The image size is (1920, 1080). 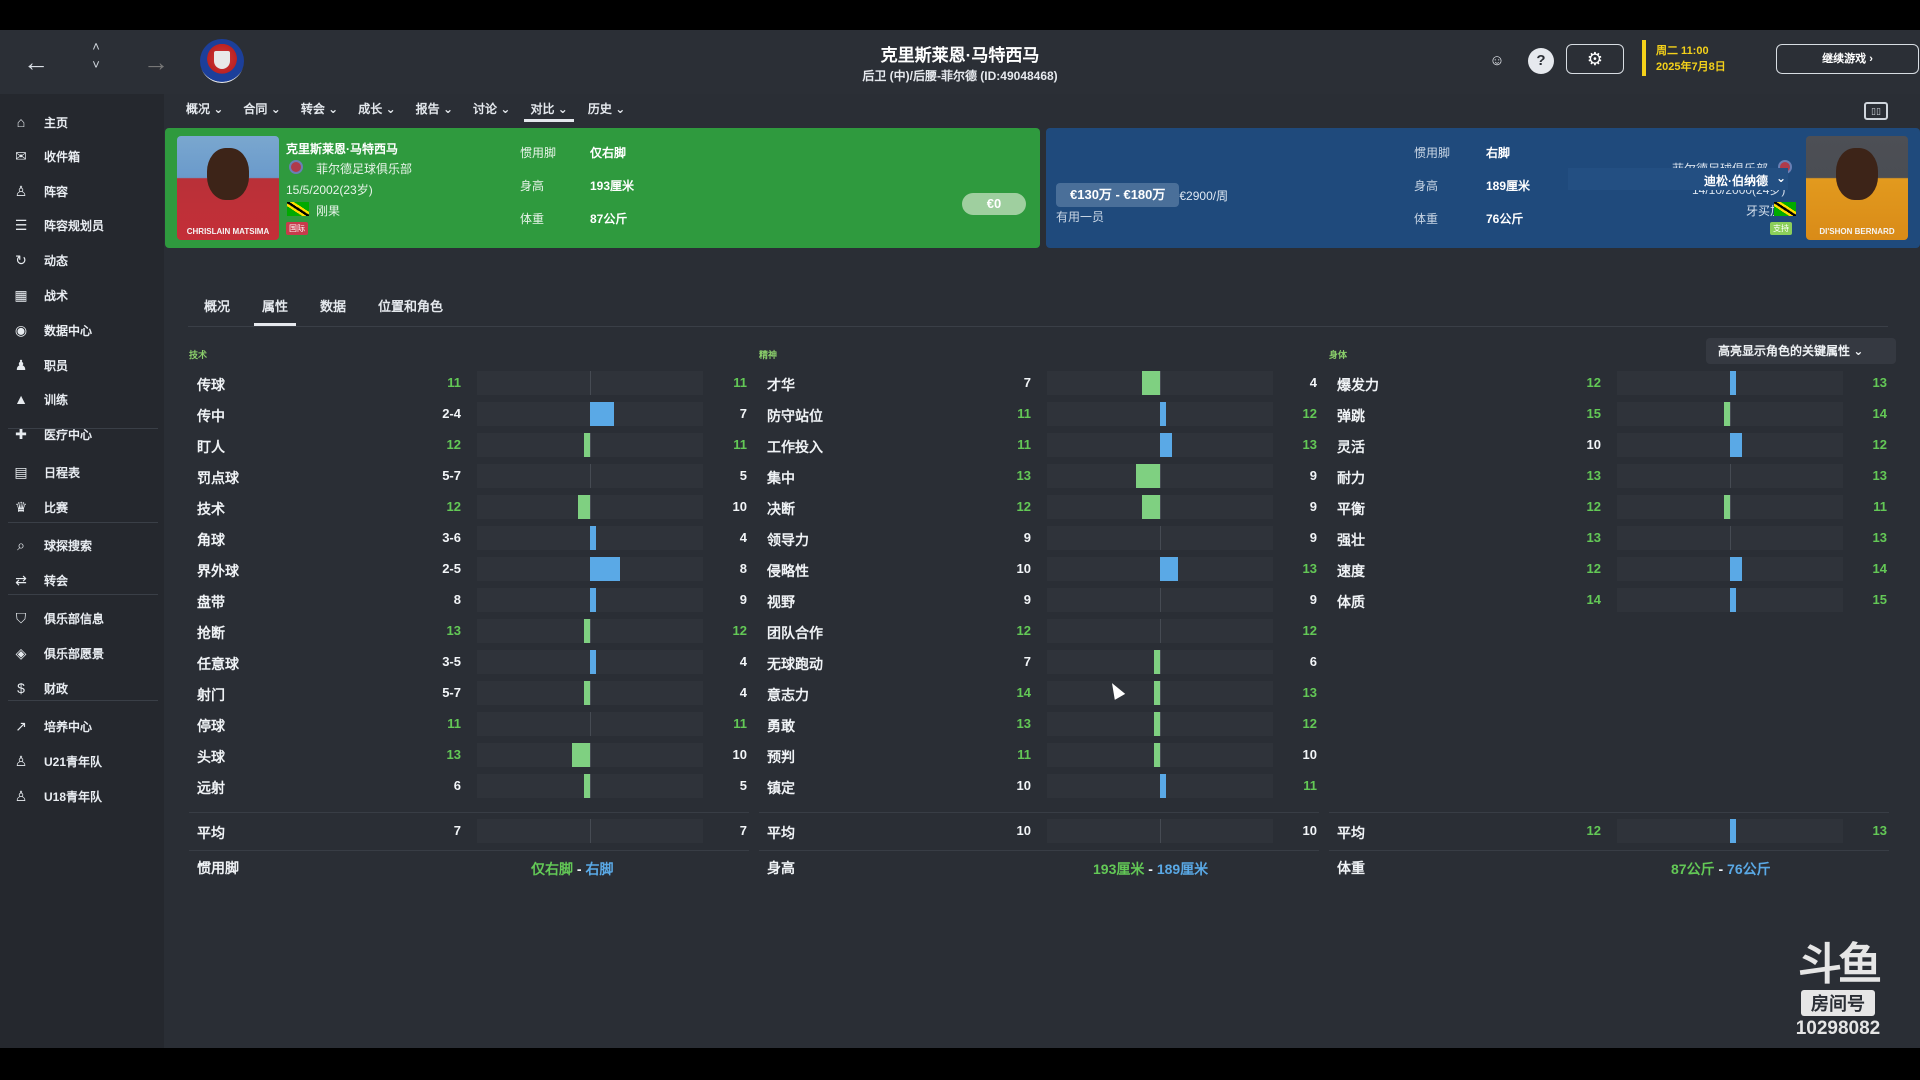 I want to click on attribute-row: 领导力 9 9, so click(x=1042, y=537).